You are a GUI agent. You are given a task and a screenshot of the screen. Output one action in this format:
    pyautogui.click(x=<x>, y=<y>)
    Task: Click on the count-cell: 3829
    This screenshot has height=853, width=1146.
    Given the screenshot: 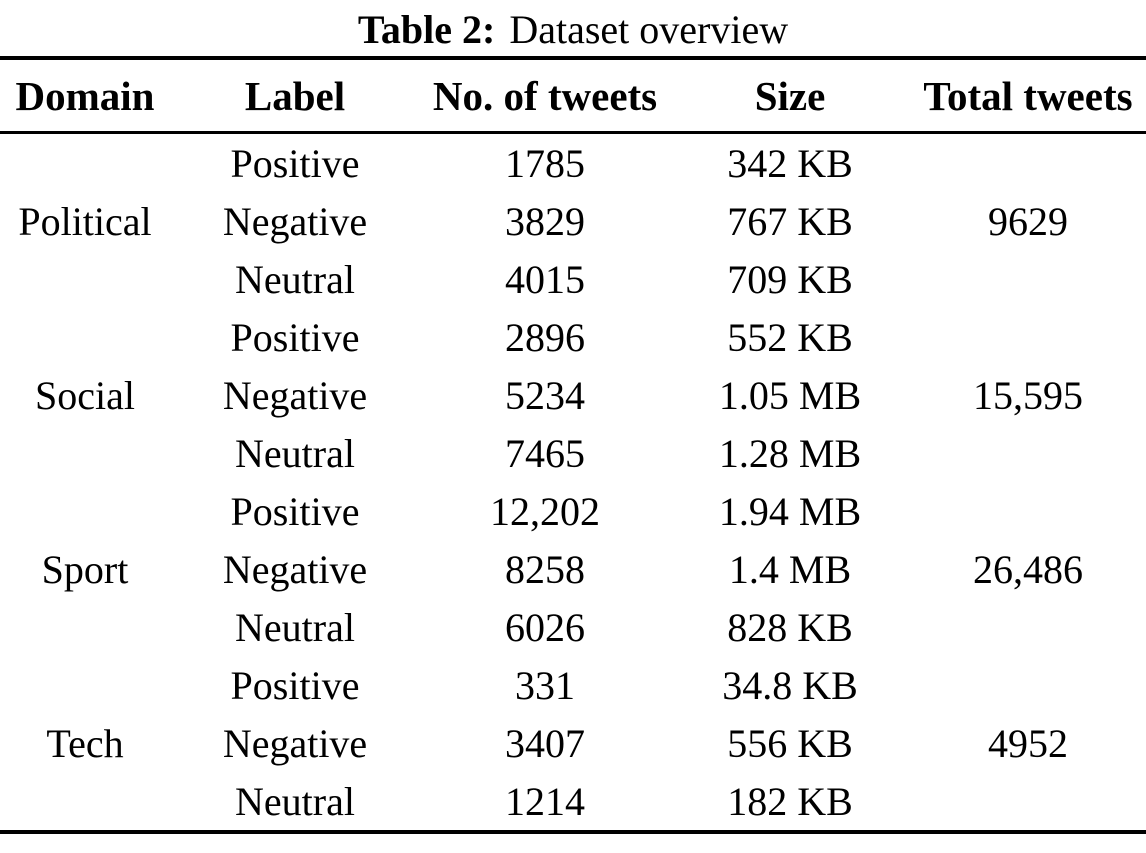 What is the action you would take?
    pyautogui.click(x=545, y=221)
    